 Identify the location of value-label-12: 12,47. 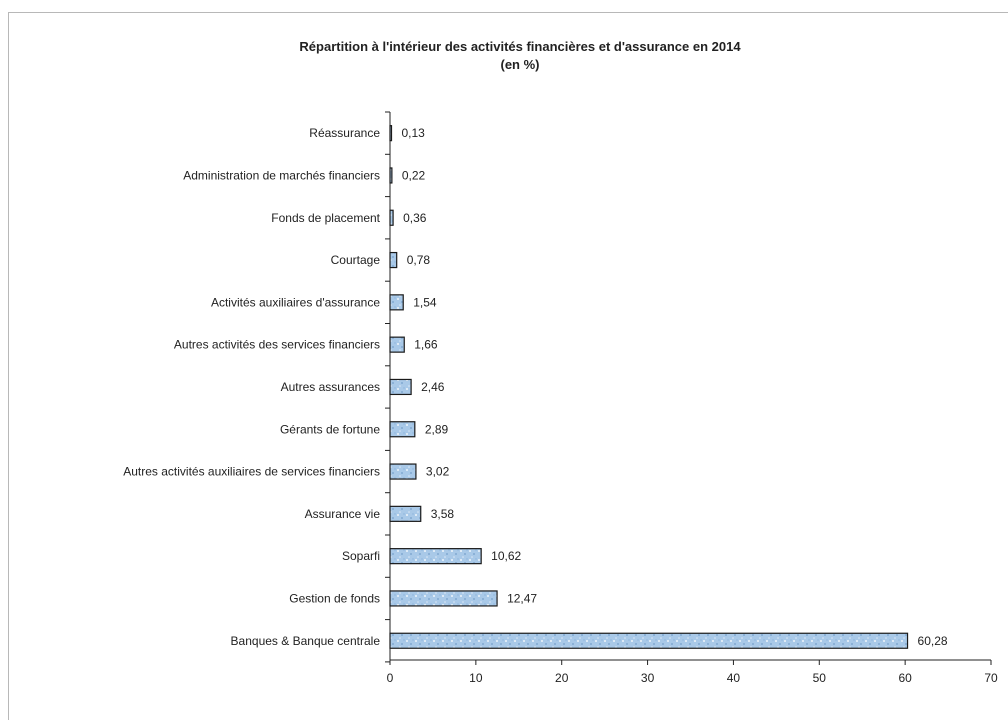
(522, 598).